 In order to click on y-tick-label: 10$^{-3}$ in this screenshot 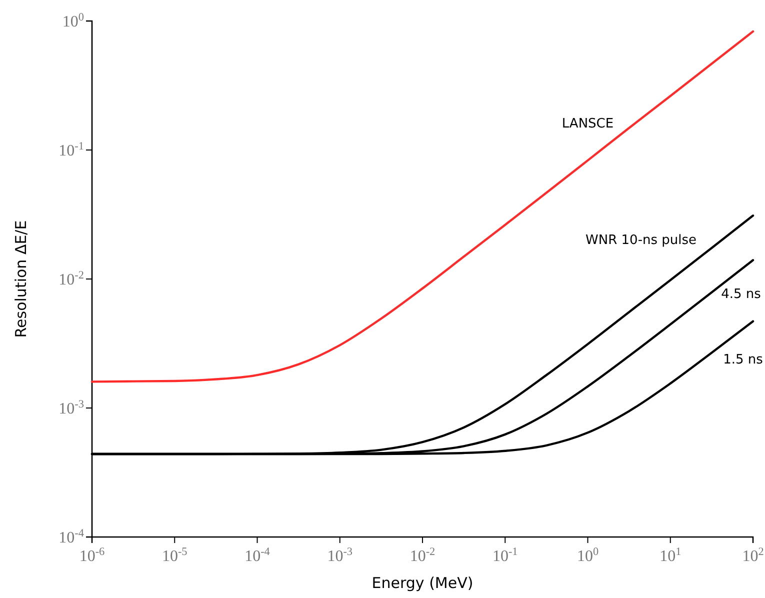, I will do `click(71, 408)`.